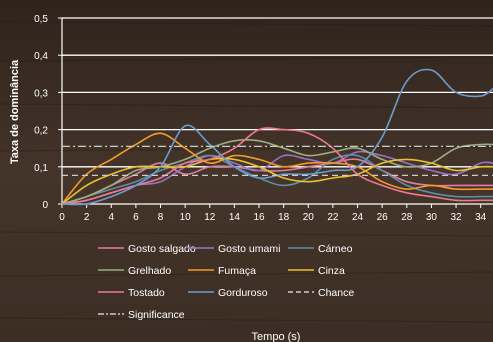  Describe the element at coordinates (186, 217) in the screenshot. I see `x-tick-label: 10` at that location.